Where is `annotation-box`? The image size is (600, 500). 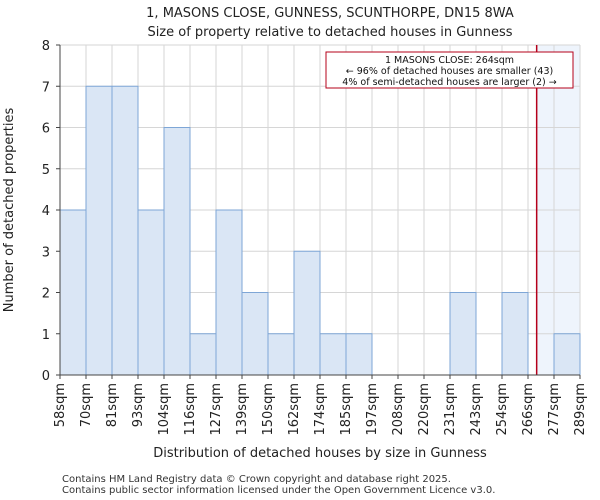 annotation-box is located at coordinates (449, 70).